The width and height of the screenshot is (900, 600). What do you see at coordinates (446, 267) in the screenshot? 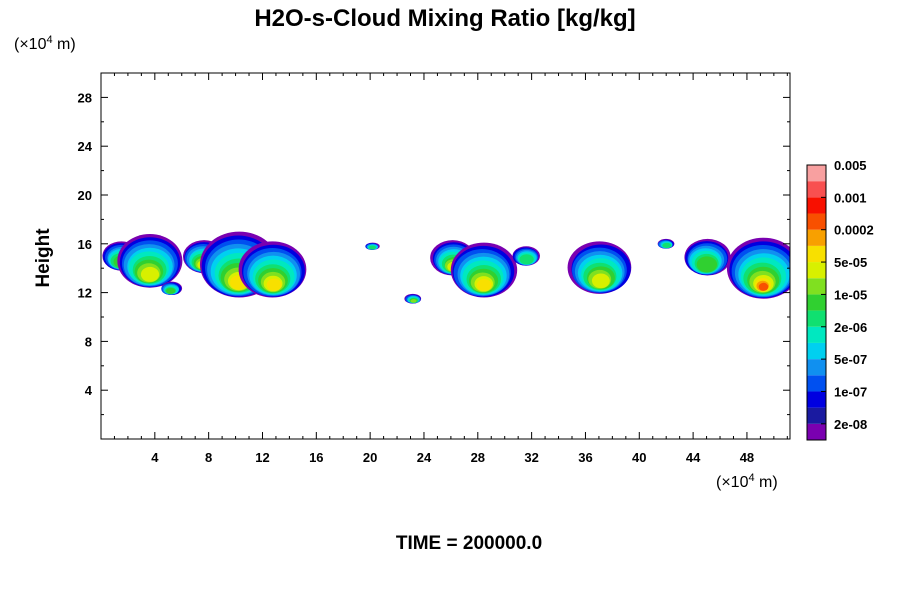
I see `cloud-field` at bounding box center [446, 267].